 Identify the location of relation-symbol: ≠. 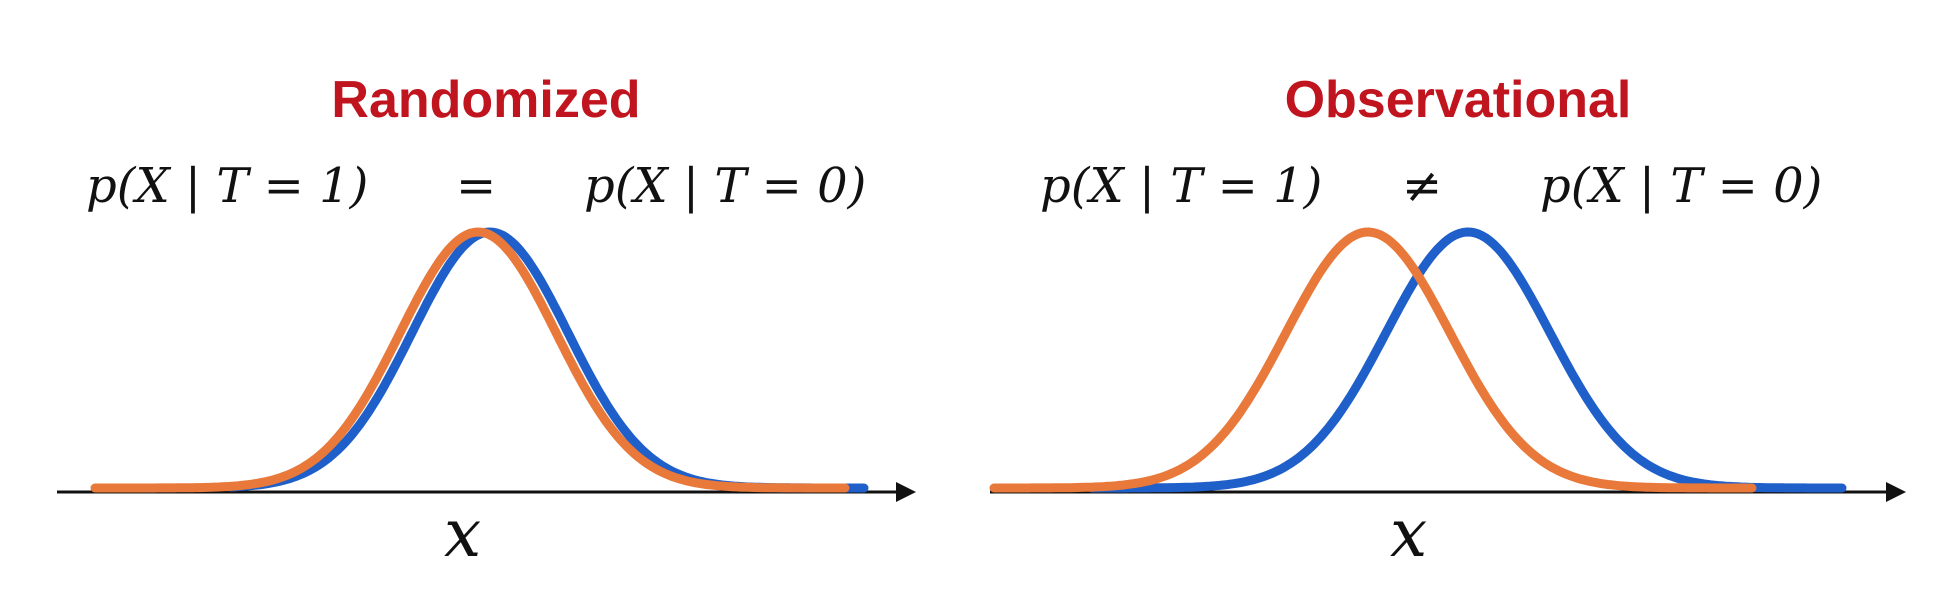
(1422, 186).